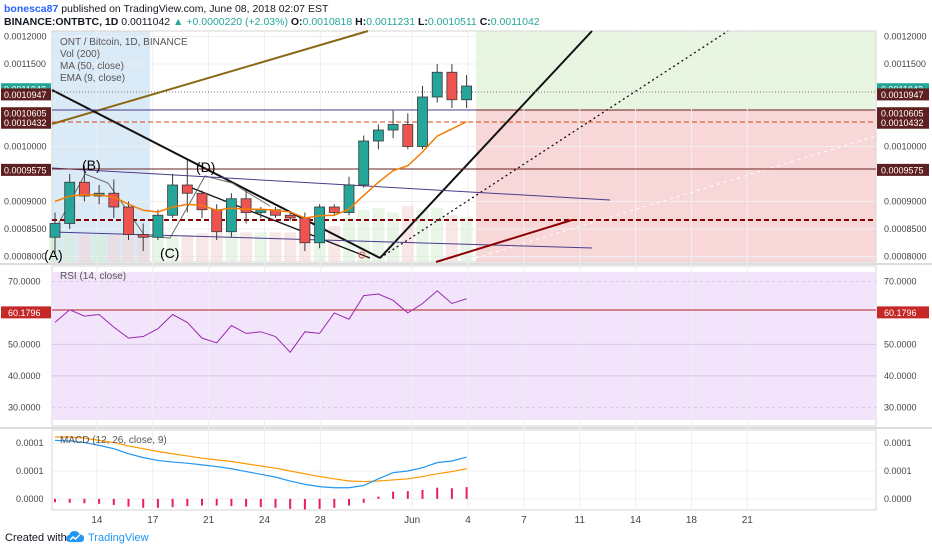 This screenshot has height=550, width=932. What do you see at coordinates (92, 78) in the screenshot?
I see `legend-ema: EMA (9, close)` at bounding box center [92, 78].